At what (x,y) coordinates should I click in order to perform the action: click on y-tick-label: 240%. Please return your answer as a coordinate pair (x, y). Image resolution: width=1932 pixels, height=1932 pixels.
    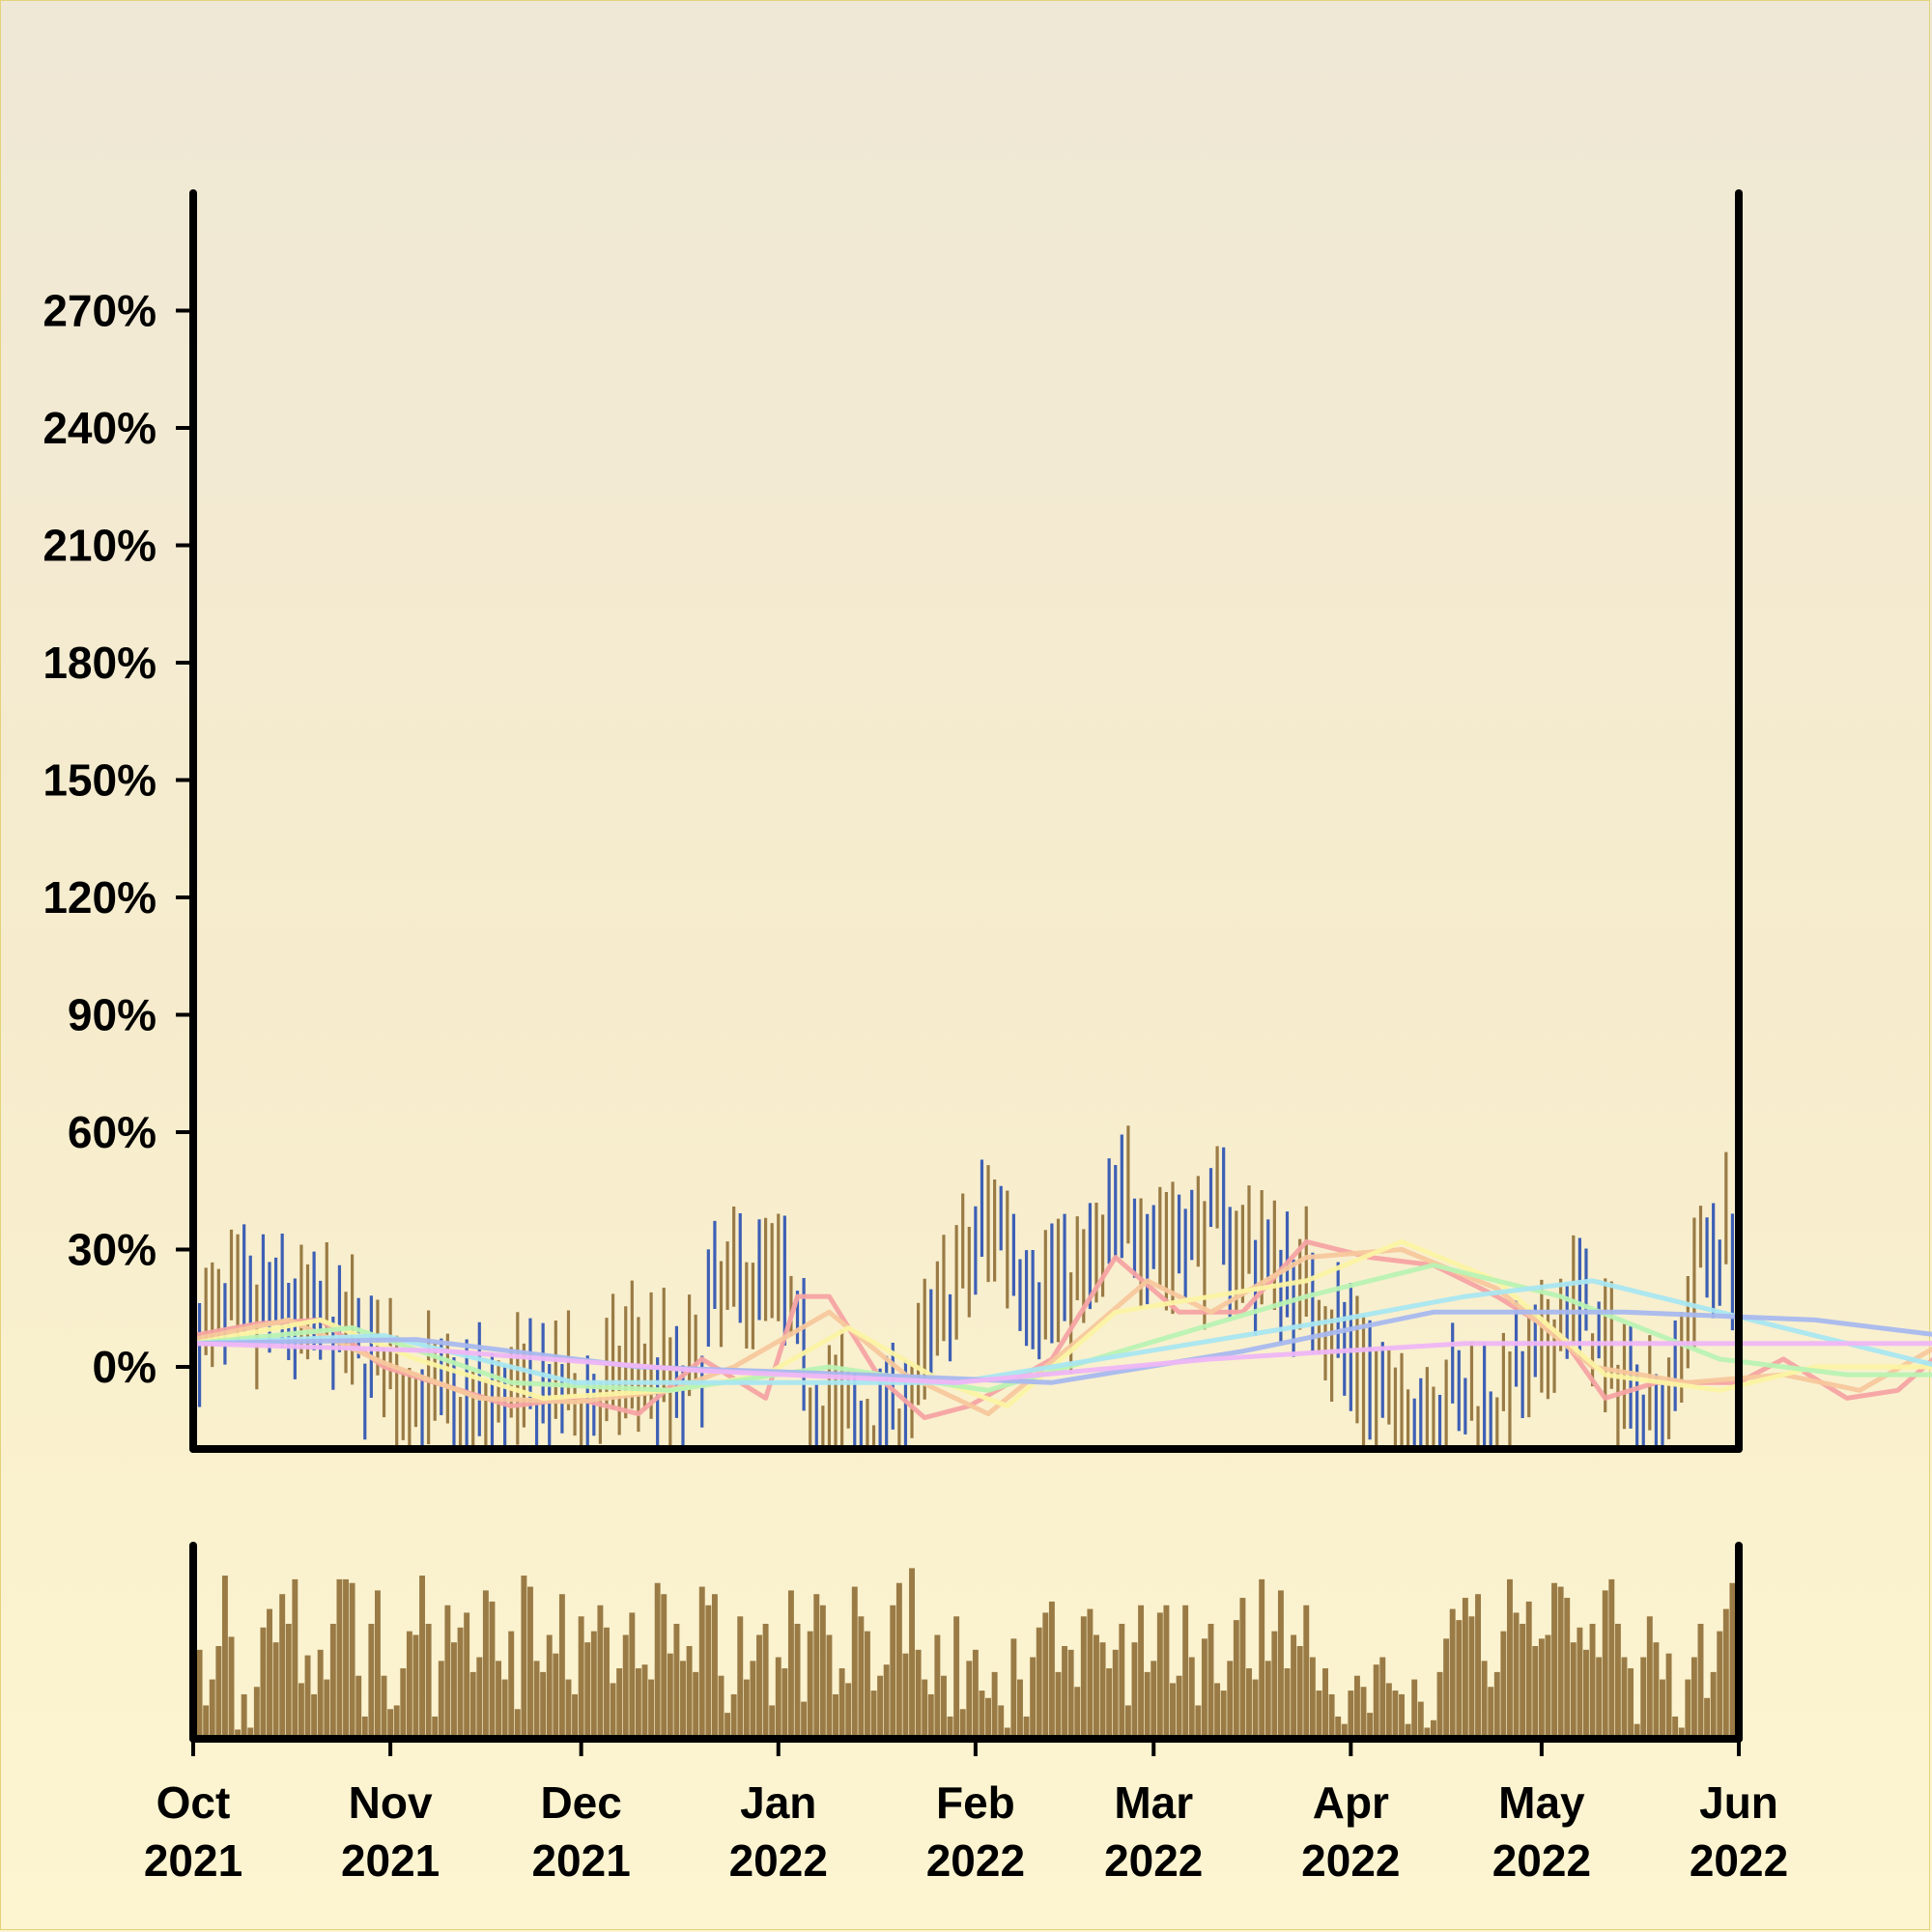
    Looking at the image, I should click on (99, 428).